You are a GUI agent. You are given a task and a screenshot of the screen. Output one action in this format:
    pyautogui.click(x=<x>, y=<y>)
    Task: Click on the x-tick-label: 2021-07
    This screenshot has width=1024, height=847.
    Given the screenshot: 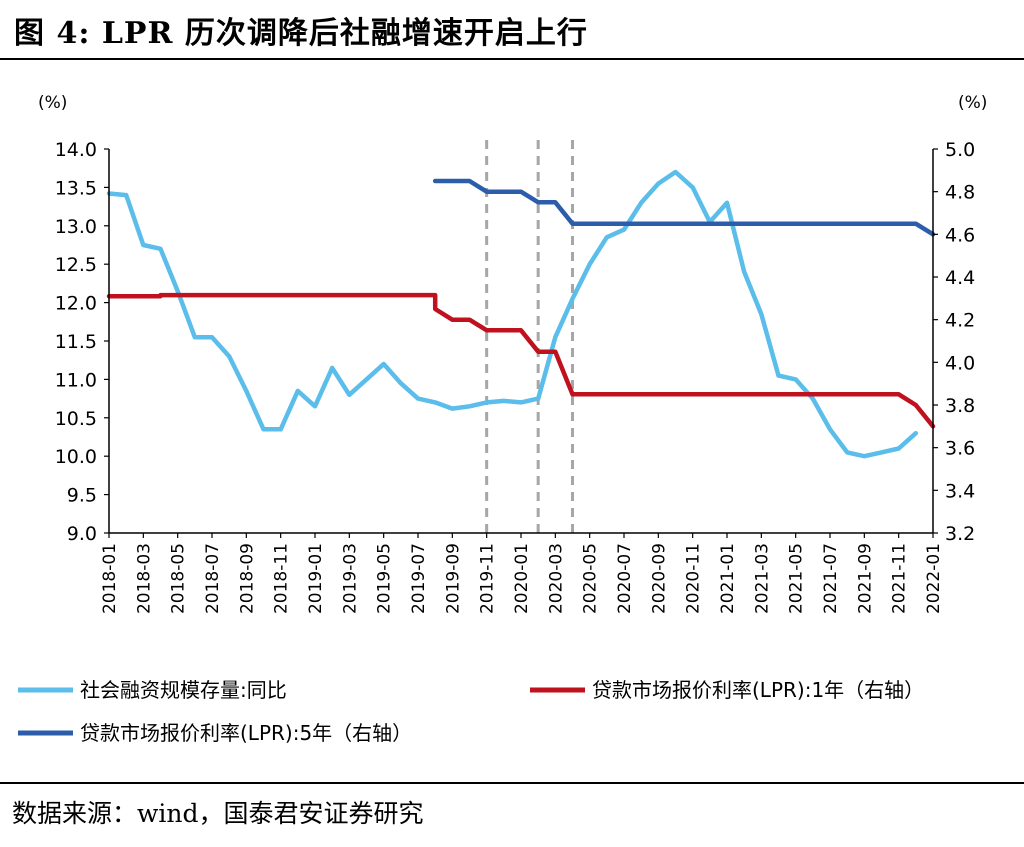 What is the action you would take?
    pyautogui.click(x=831, y=578)
    